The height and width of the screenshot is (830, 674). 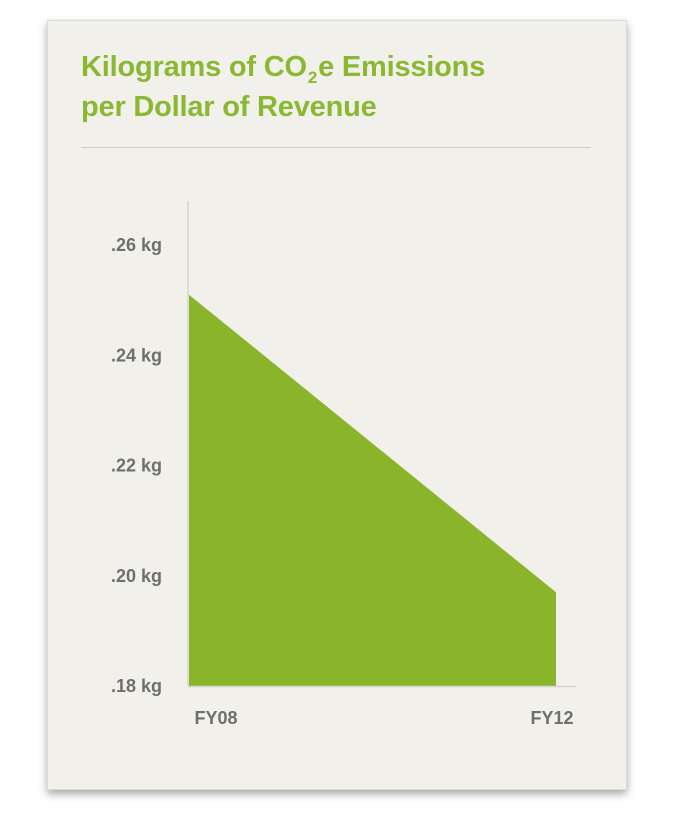 What do you see at coordinates (136, 576) in the screenshot?
I see `y-tick-label: .20 kg` at bounding box center [136, 576].